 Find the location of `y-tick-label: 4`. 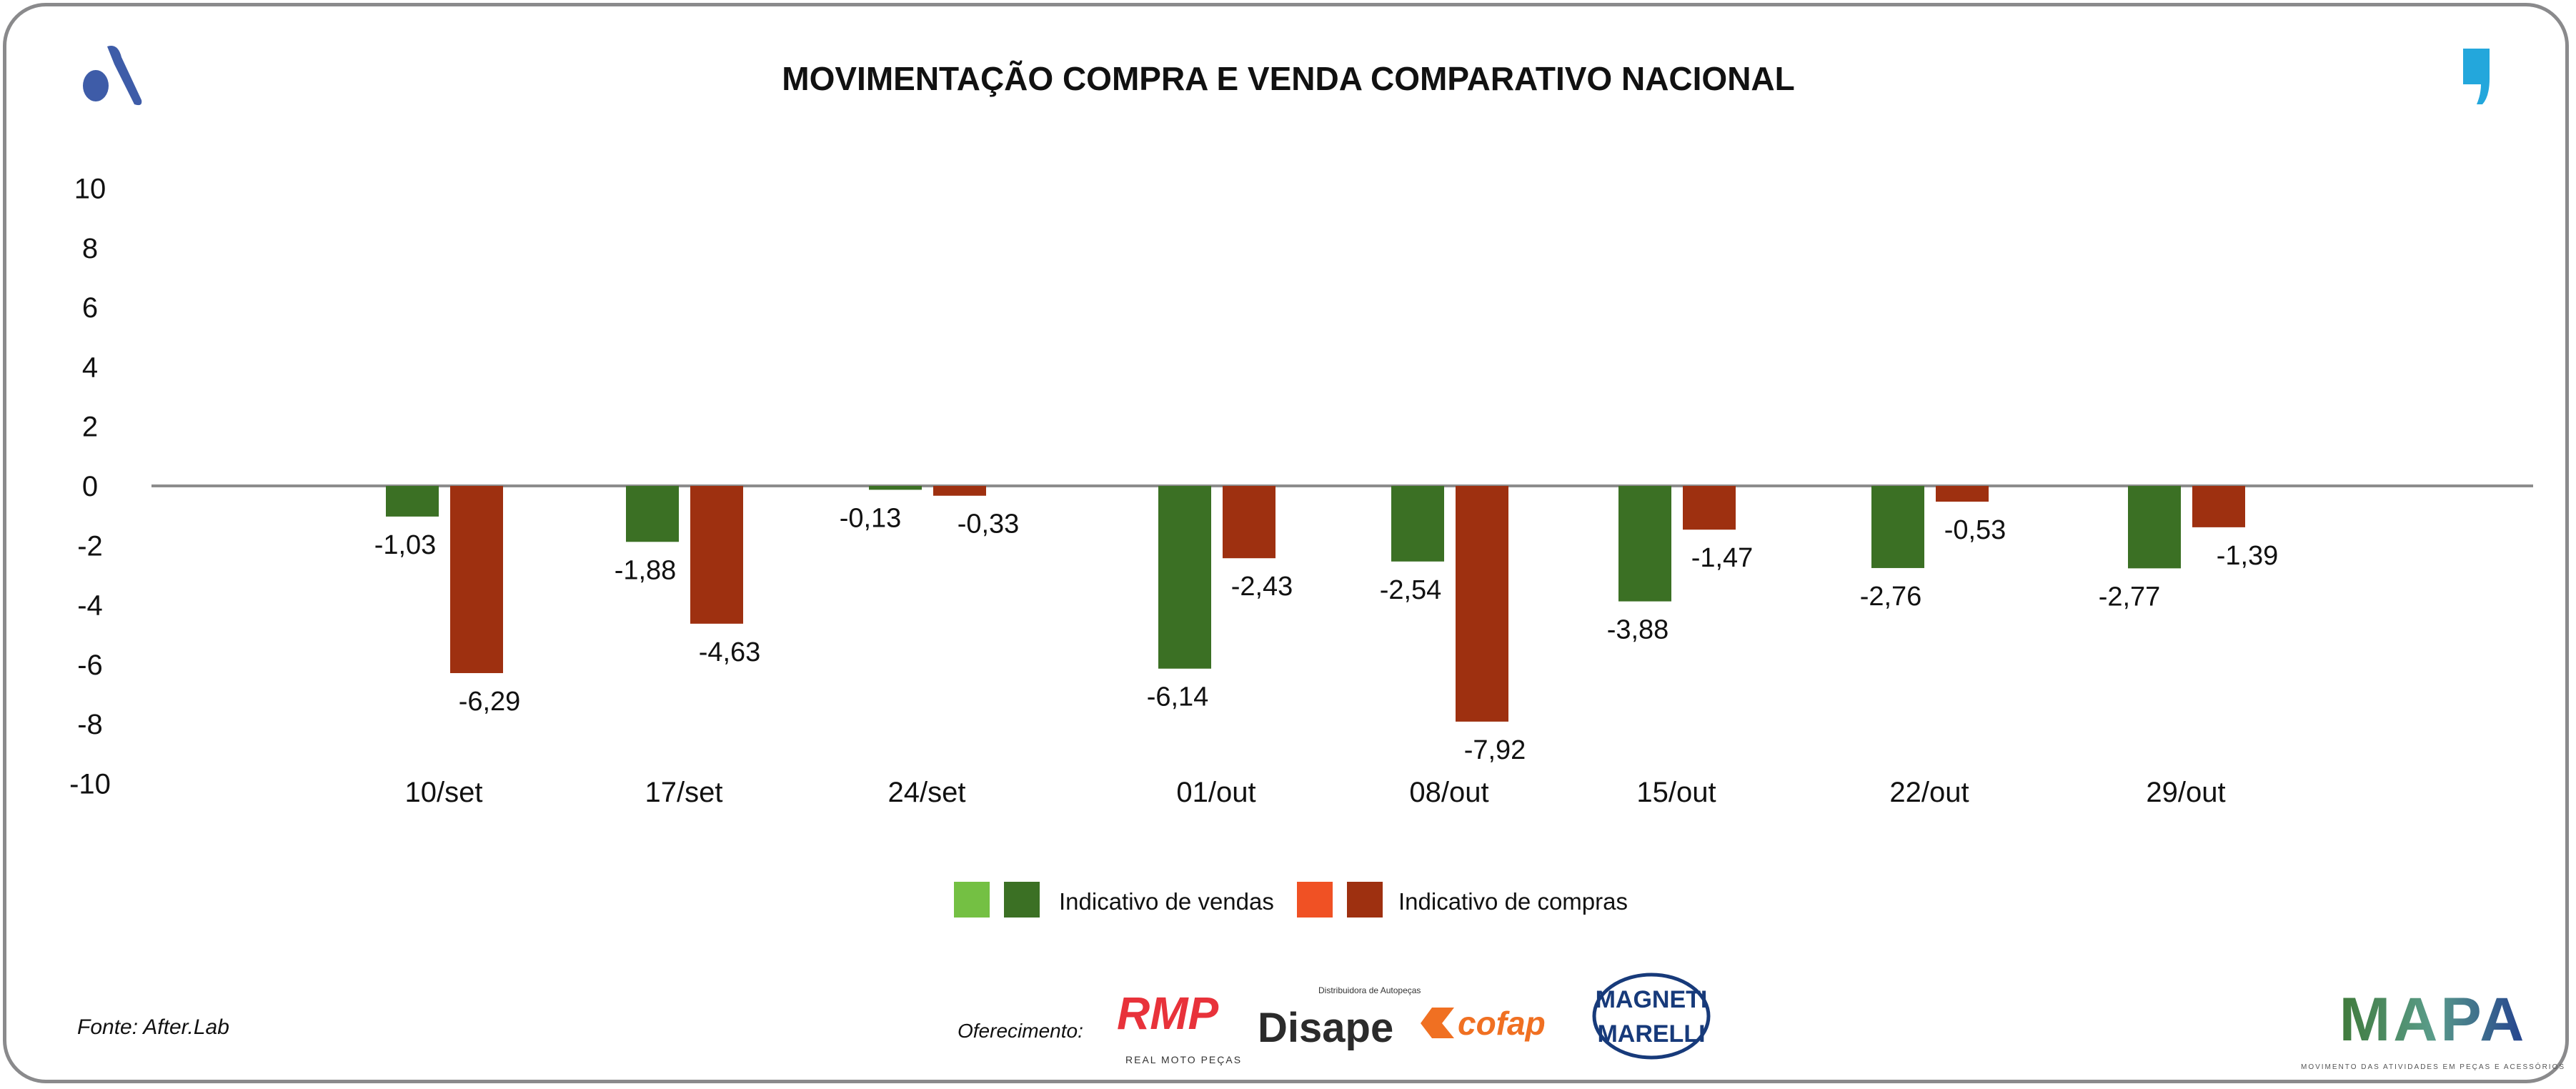

y-tick-label: 4 is located at coordinates (90, 367).